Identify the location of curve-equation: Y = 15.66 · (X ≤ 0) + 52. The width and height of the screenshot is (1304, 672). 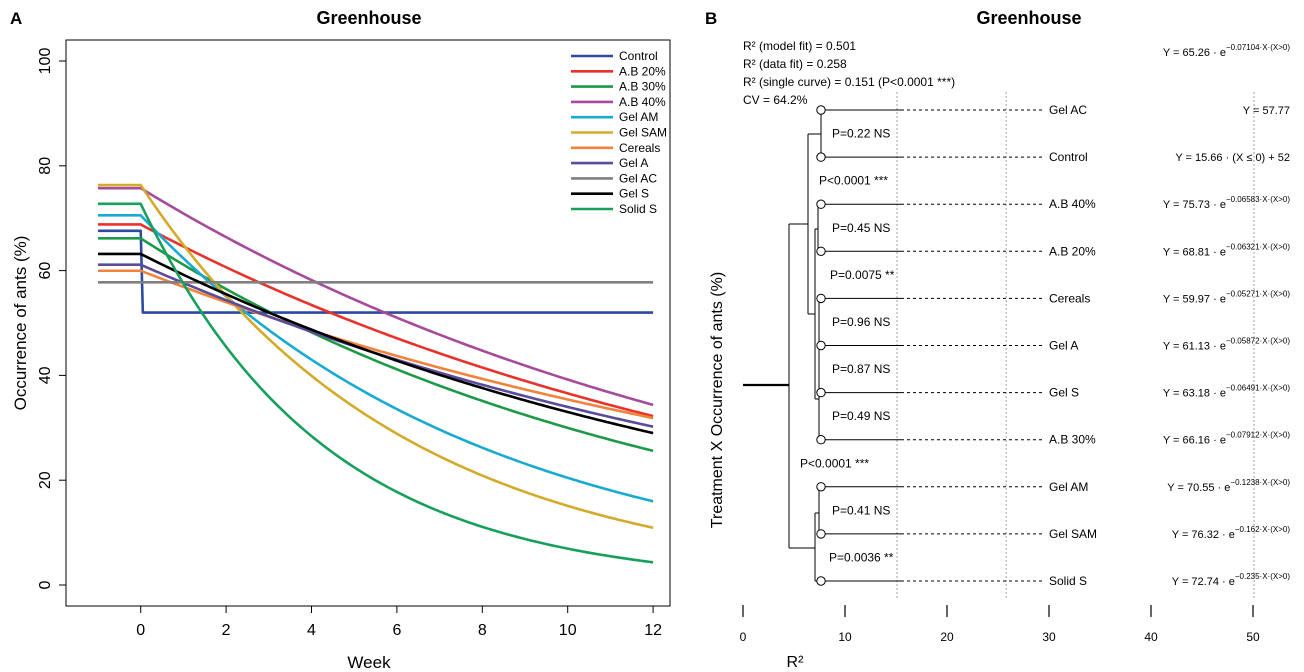
(1232, 158).